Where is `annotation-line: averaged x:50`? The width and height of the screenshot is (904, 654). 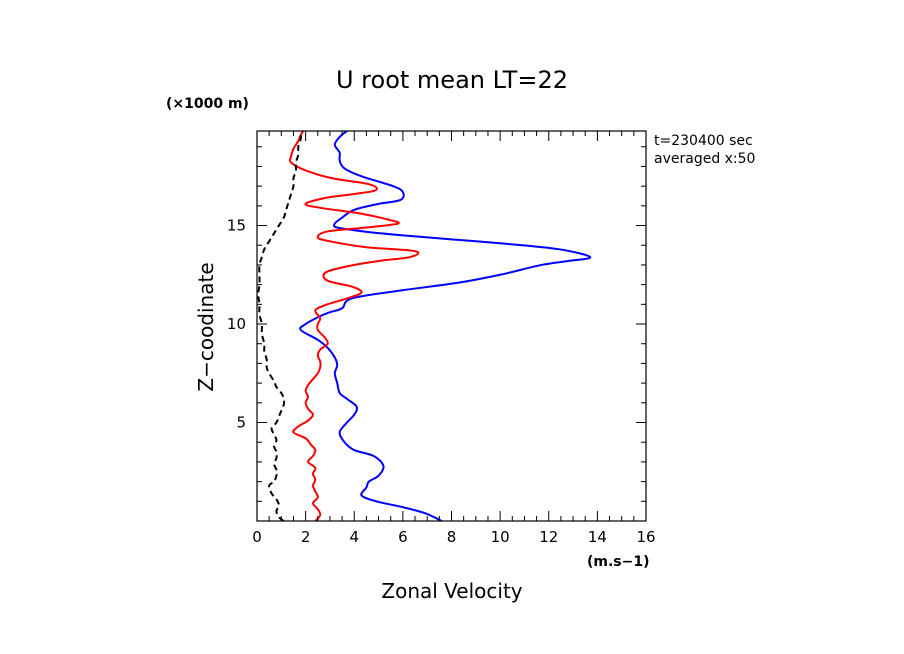
annotation-line: averaged x:50 is located at coordinates (704, 159).